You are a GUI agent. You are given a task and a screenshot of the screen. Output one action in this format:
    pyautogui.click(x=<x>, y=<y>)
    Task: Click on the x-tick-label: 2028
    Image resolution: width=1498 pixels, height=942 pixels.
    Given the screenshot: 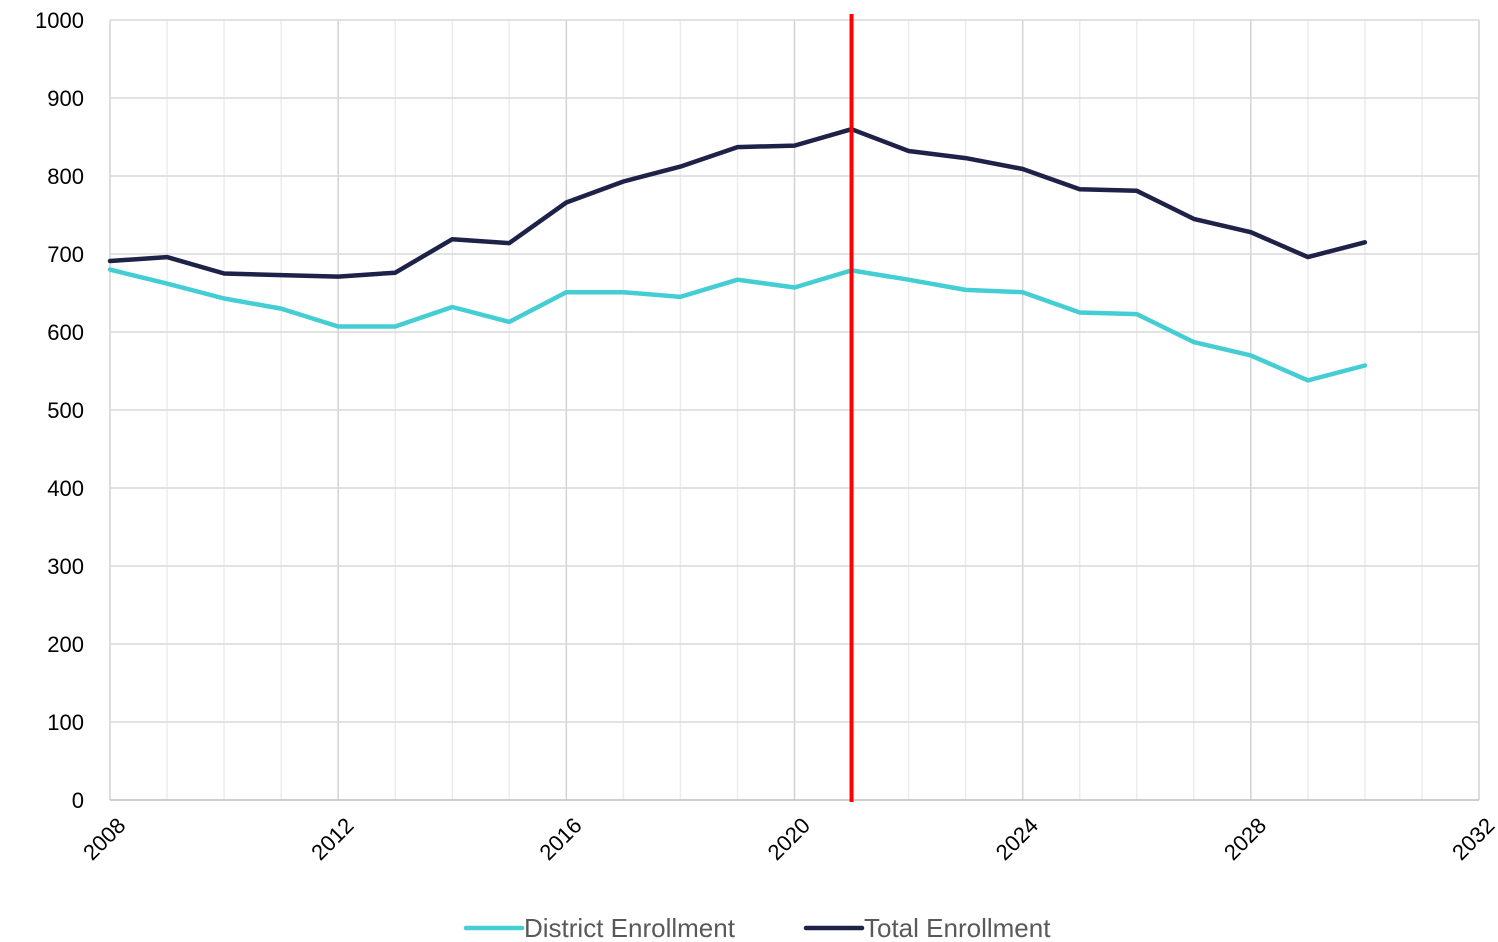 What is the action you would take?
    pyautogui.click(x=1245, y=839)
    